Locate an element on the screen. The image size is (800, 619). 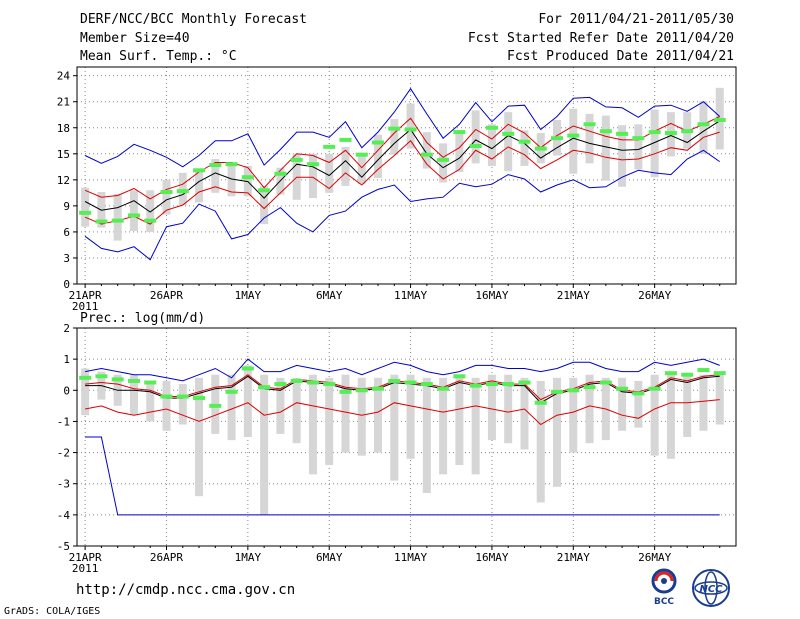
panel1-variable-label: Mean Surf. Temp.: °C is located at coordinates (158, 56).